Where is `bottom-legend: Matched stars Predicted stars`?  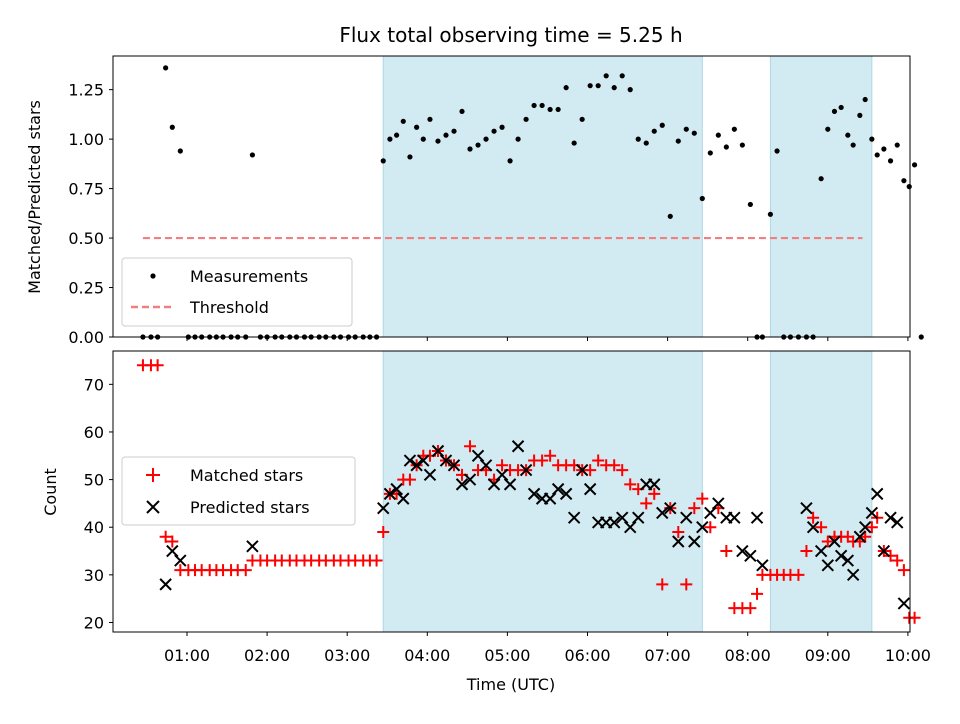
bottom-legend: Matched stars Predicted stars is located at coordinates (238, 491).